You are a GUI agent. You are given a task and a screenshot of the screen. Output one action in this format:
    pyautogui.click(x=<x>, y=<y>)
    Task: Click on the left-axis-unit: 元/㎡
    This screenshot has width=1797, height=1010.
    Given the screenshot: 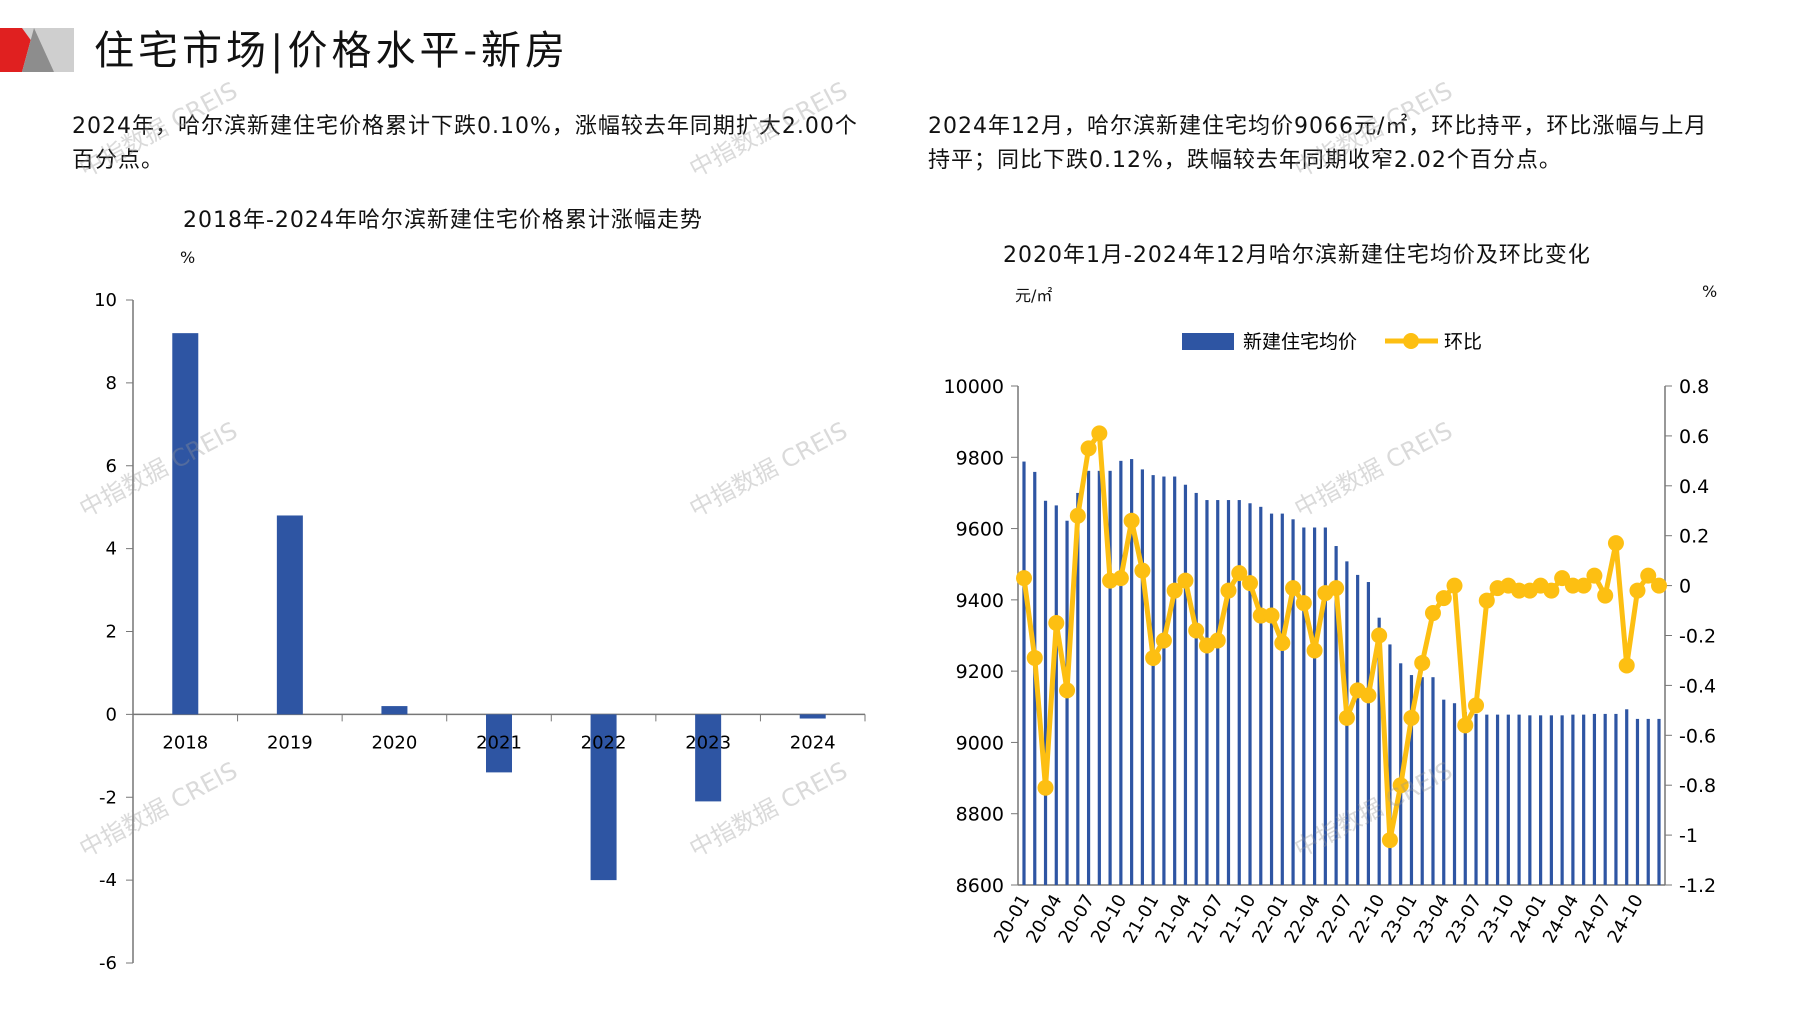 What is the action you would take?
    pyautogui.click(x=1034, y=295)
    